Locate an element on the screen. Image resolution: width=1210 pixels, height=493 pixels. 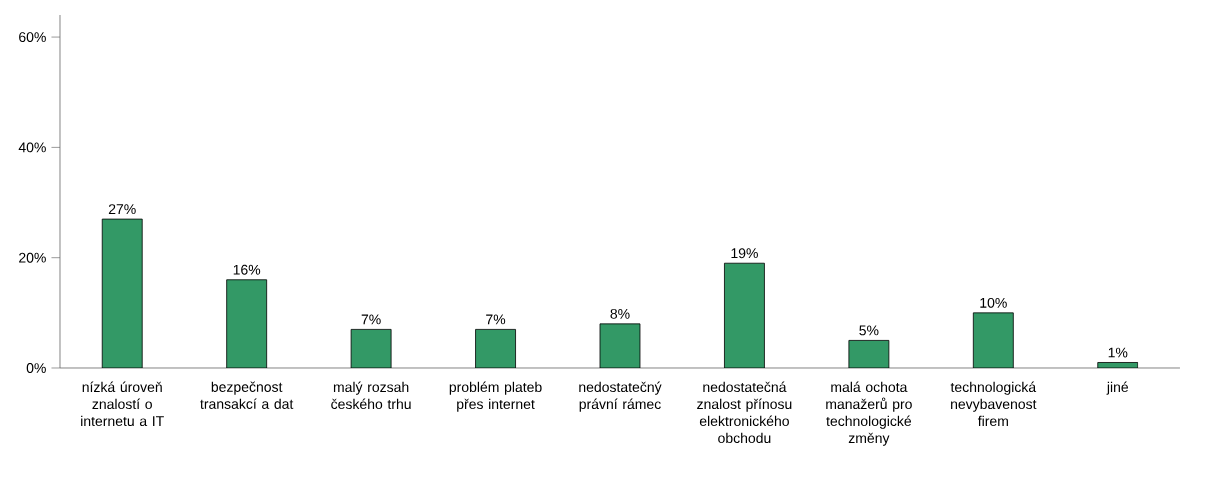
y-tick-label: 0% is located at coordinates (36, 368).